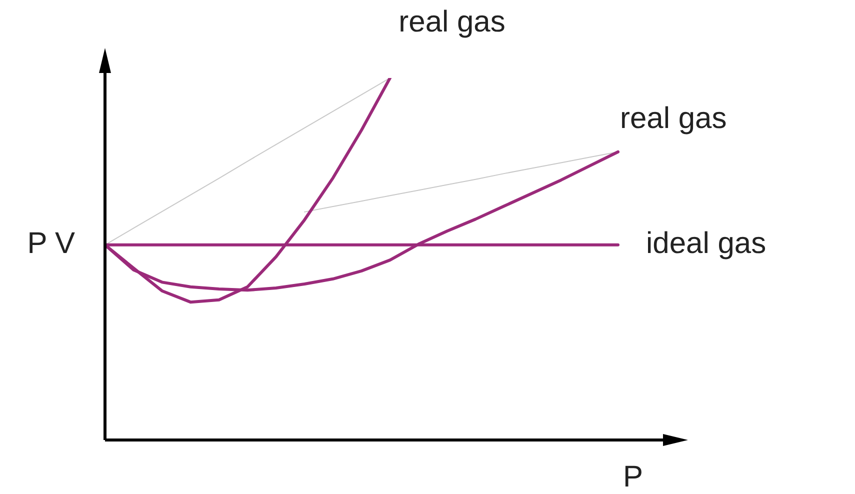 The width and height of the screenshot is (855, 494). Describe the element at coordinates (633, 477) in the screenshot. I see `x-axis-title: P` at that location.